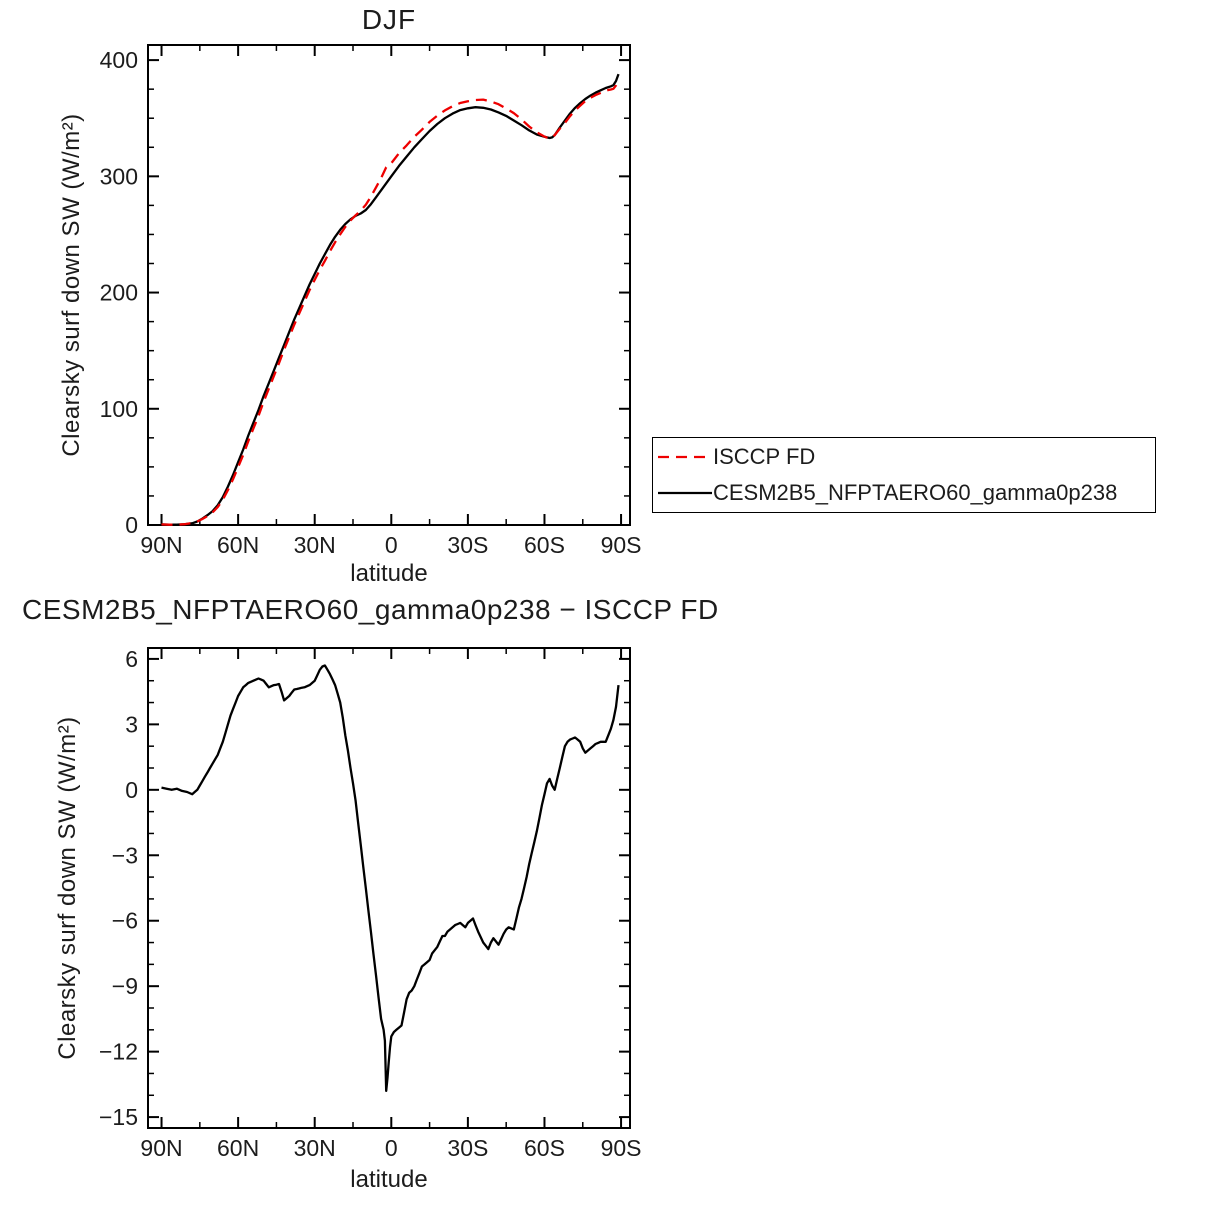 This screenshot has width=1208, height=1208. I want to click on y-tick-label: 3, so click(131, 724).